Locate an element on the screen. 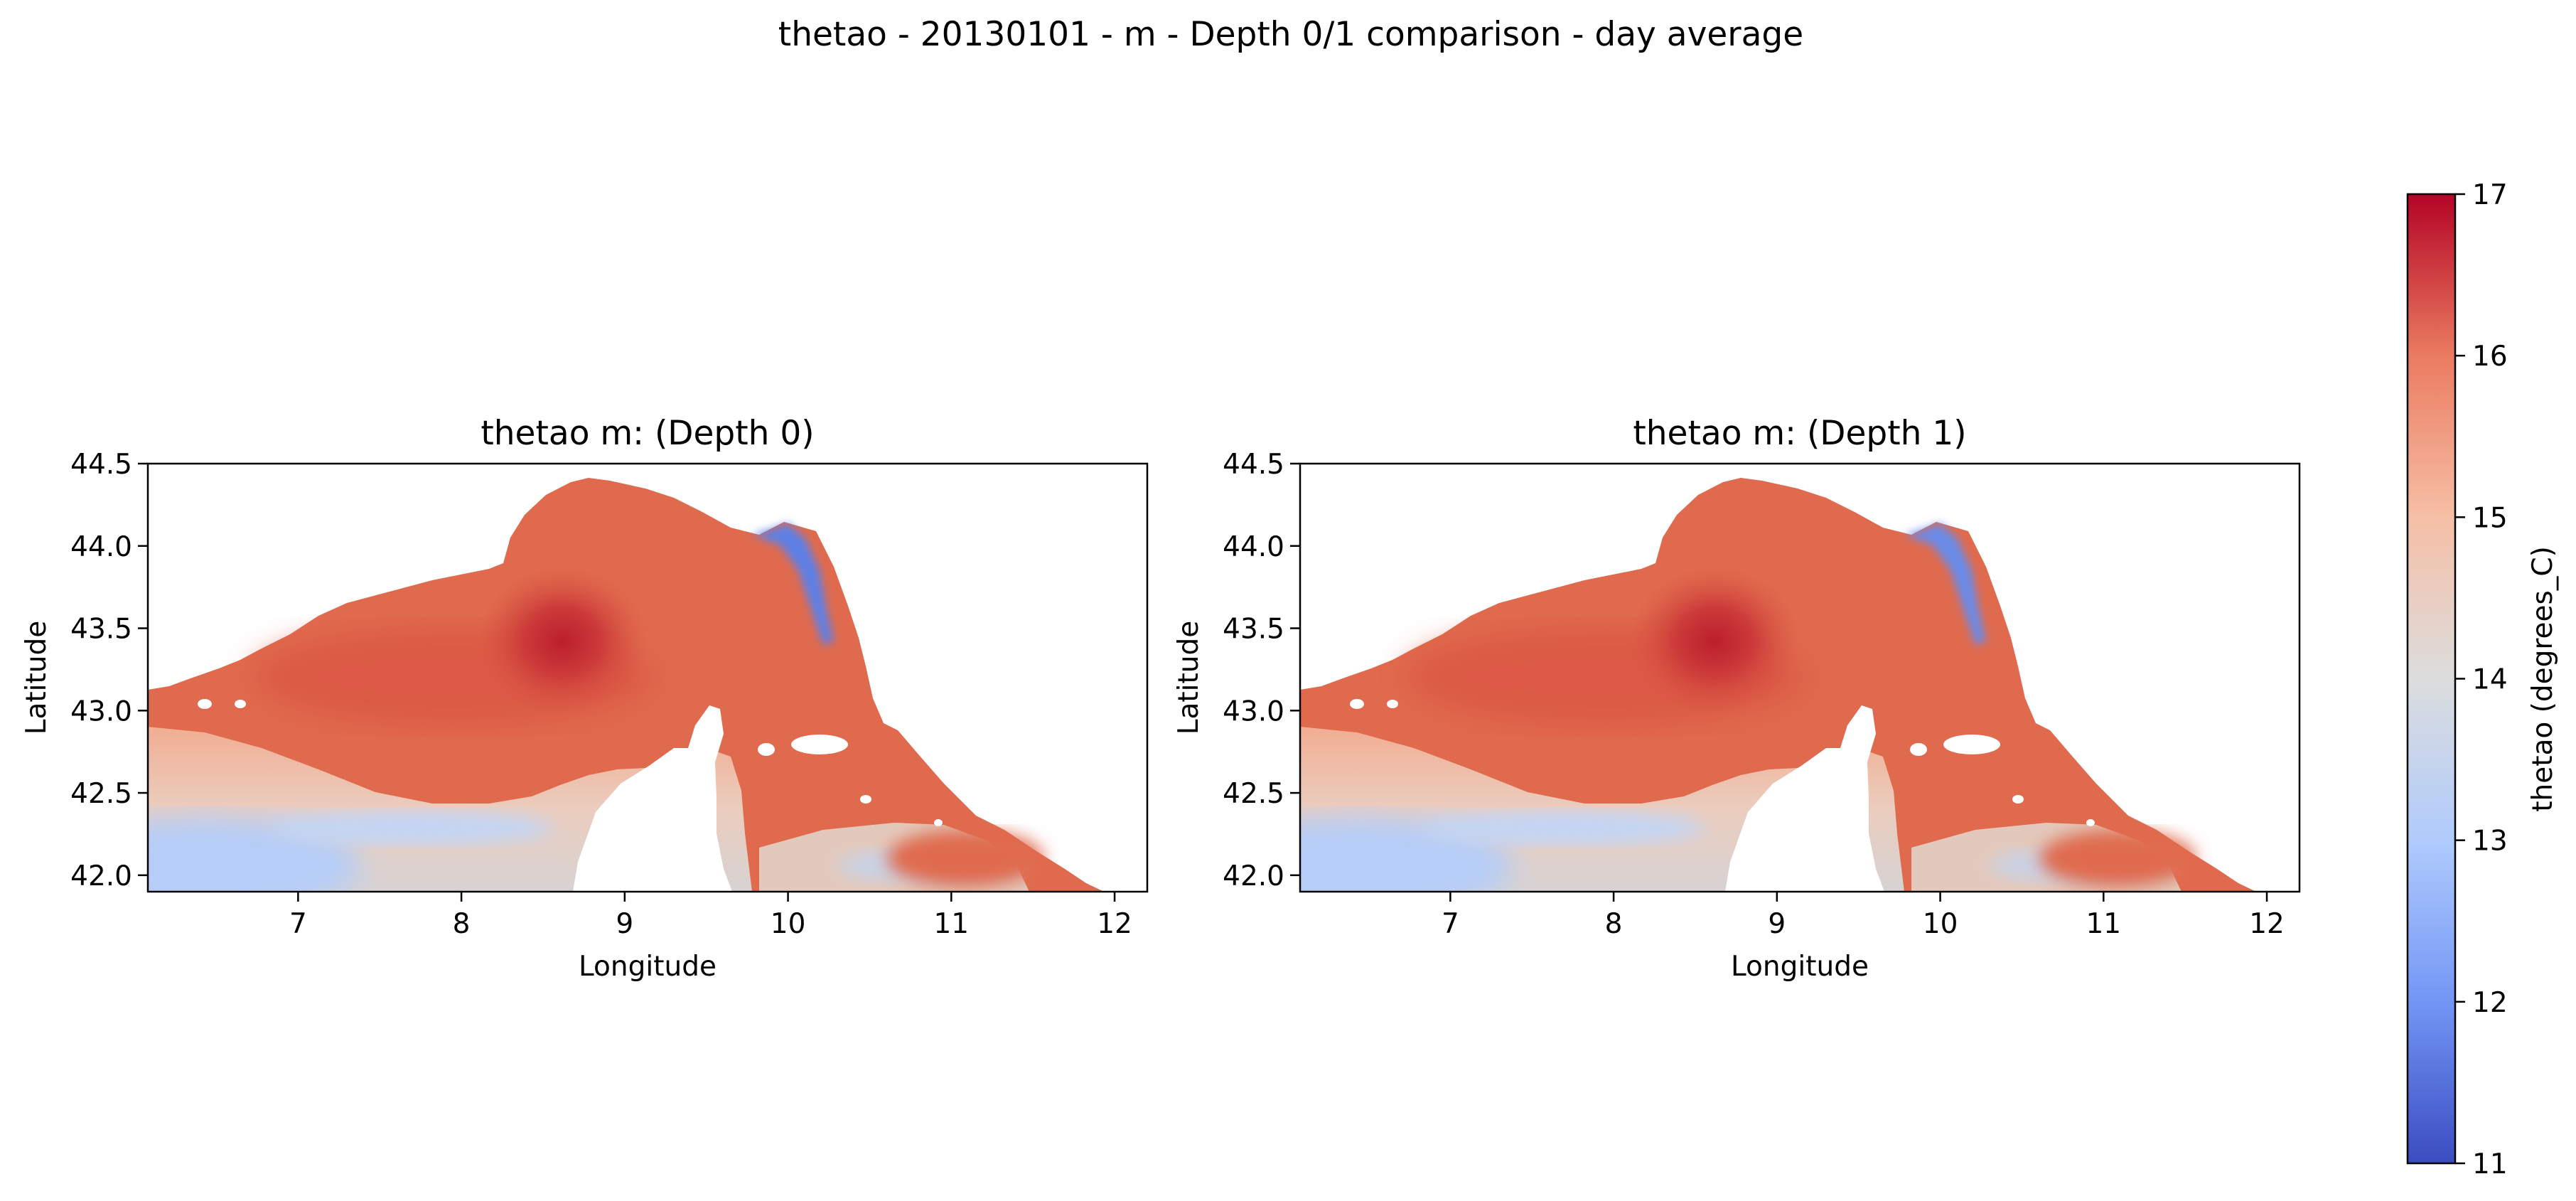  colorbar-ticks: 11 12 13 14 15 16 17 is located at coordinates (2481, 679).